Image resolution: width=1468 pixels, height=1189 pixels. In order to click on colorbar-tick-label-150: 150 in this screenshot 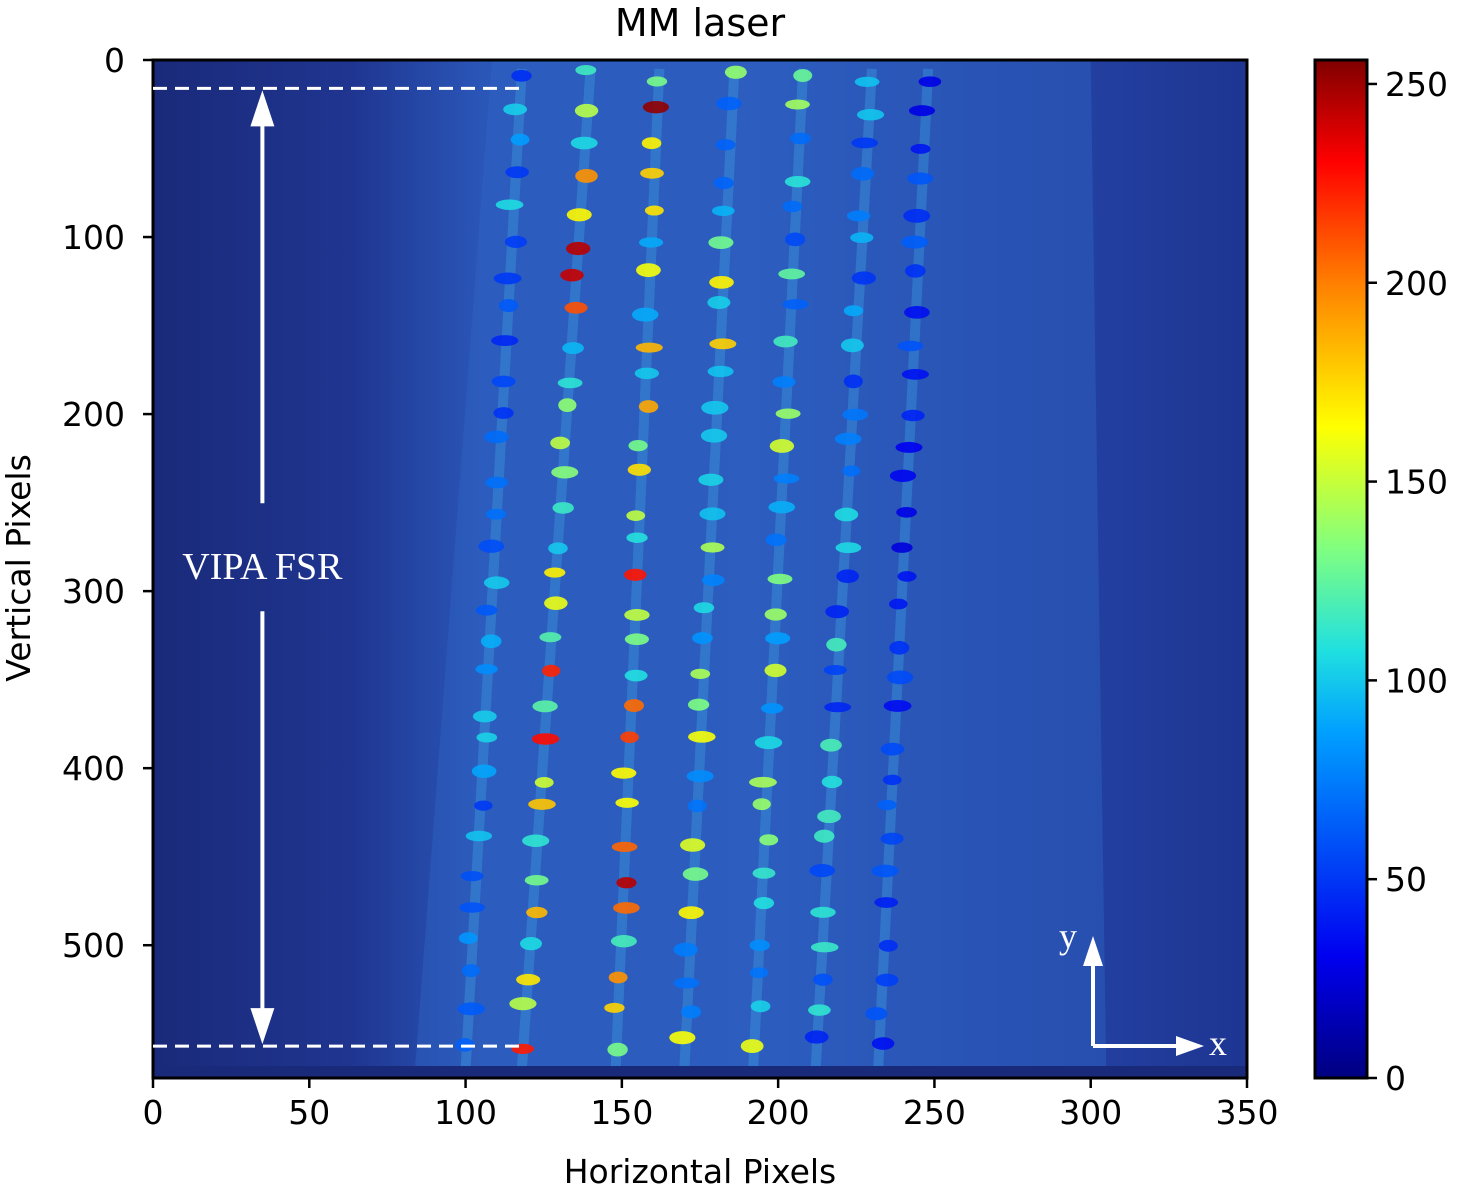, I will do `click(1416, 482)`.